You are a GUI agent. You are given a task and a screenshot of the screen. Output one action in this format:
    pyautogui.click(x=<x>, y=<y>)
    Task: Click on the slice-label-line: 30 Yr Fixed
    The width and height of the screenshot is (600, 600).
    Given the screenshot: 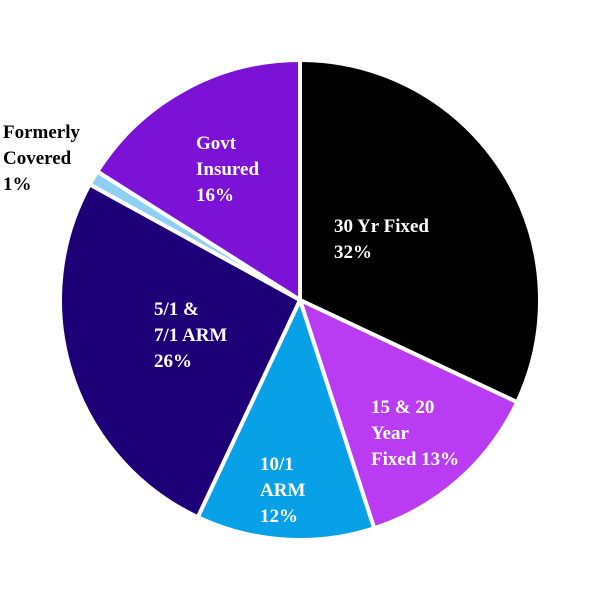 What is the action you would take?
    pyautogui.click(x=381, y=226)
    